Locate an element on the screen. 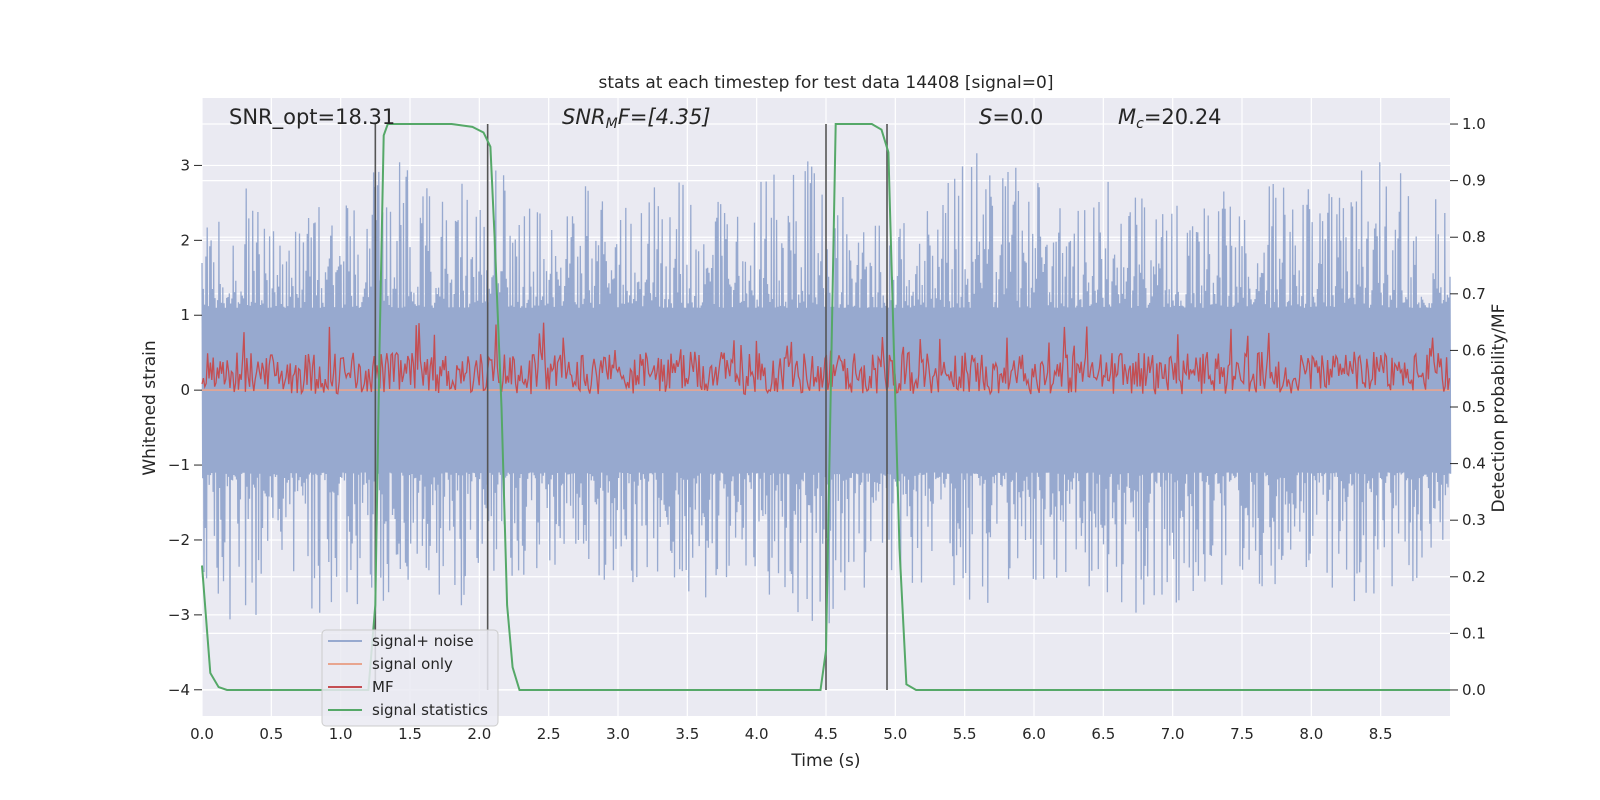 This screenshot has width=1600, height=800. x-tick-label: 5.0 is located at coordinates (895, 734).